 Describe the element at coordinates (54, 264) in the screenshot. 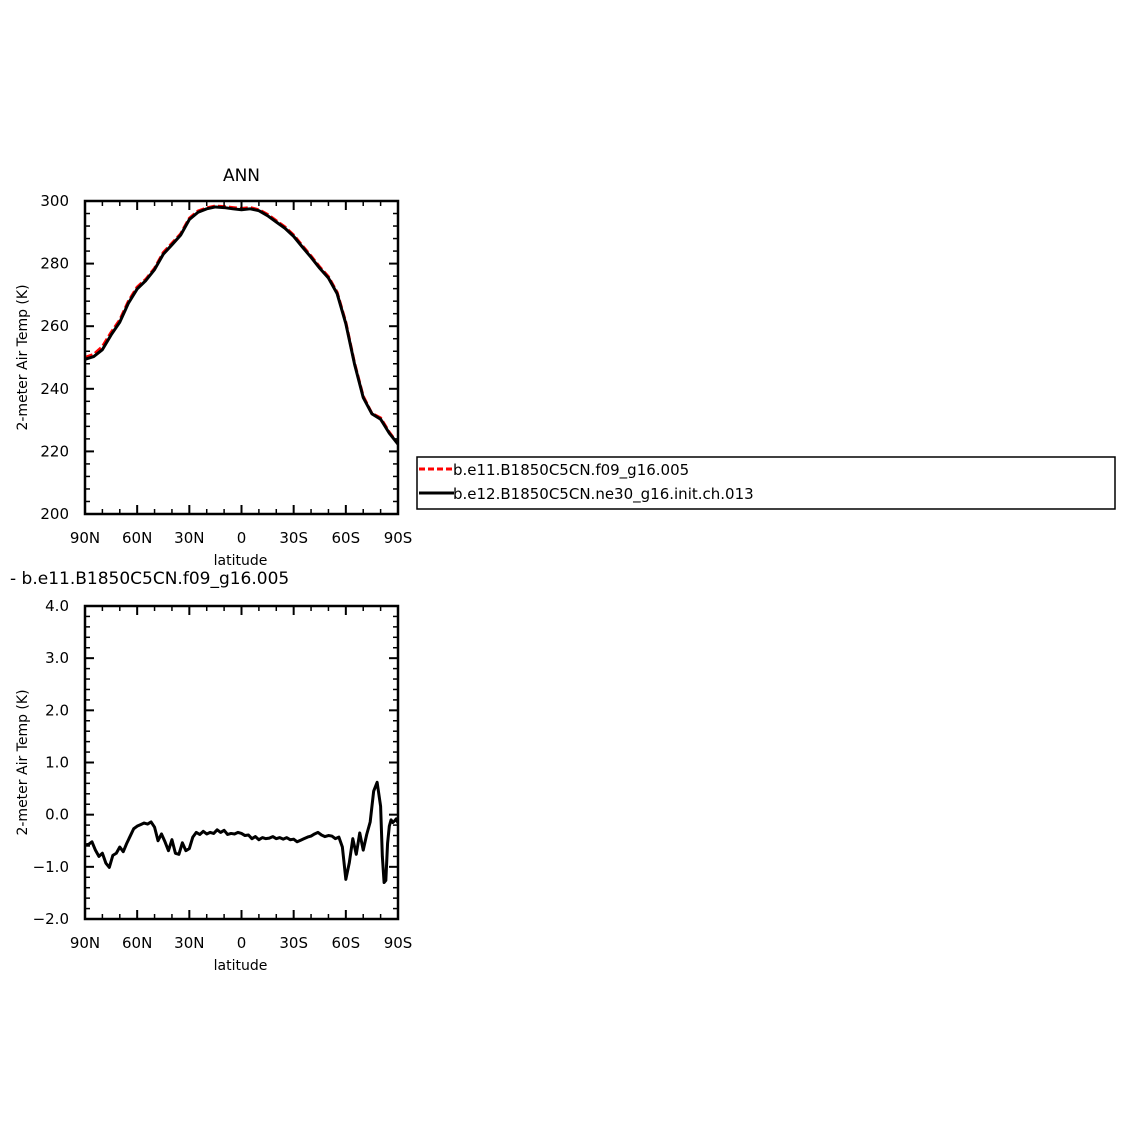

I see `y-tick-label: 280` at that location.